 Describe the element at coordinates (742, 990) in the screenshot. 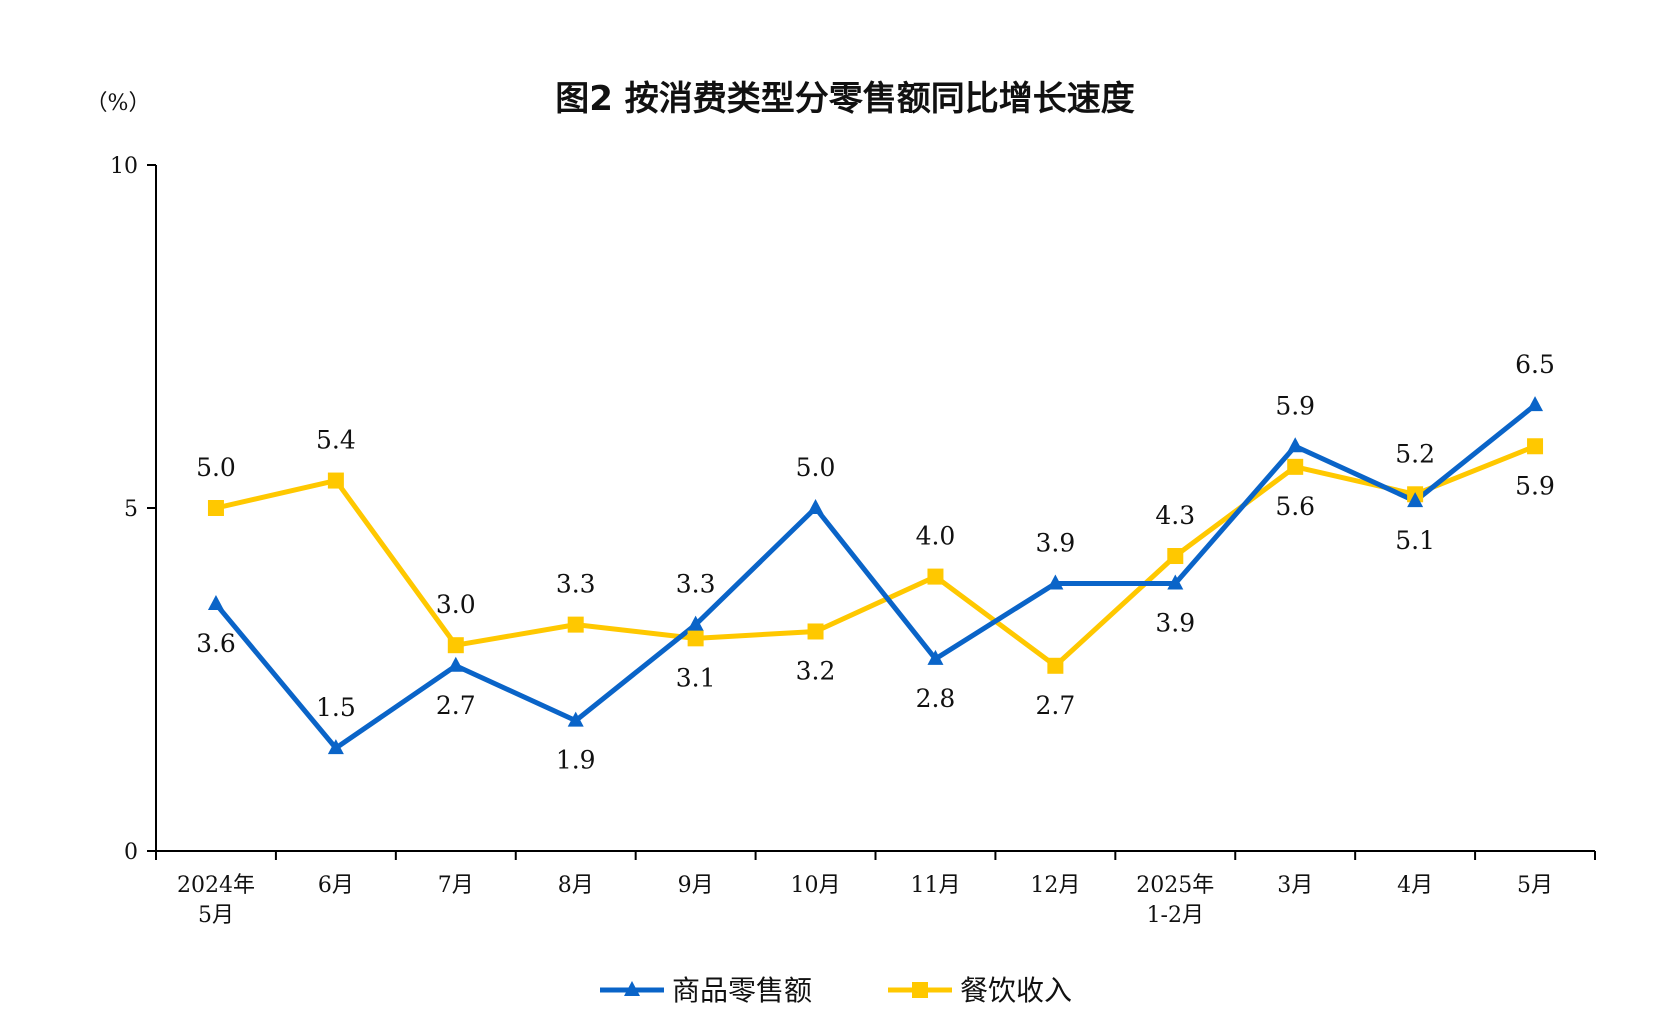

I see `legend-label: 商品零售额` at that location.